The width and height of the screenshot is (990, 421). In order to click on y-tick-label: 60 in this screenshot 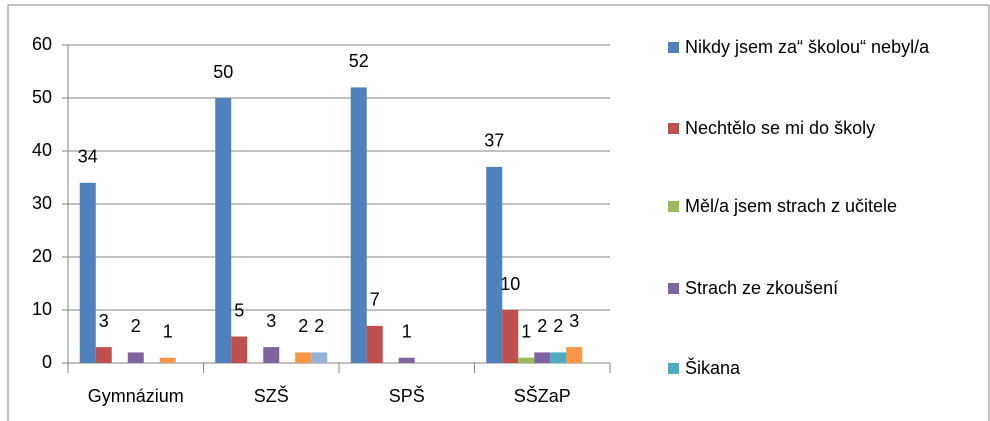, I will do `click(42, 44)`.